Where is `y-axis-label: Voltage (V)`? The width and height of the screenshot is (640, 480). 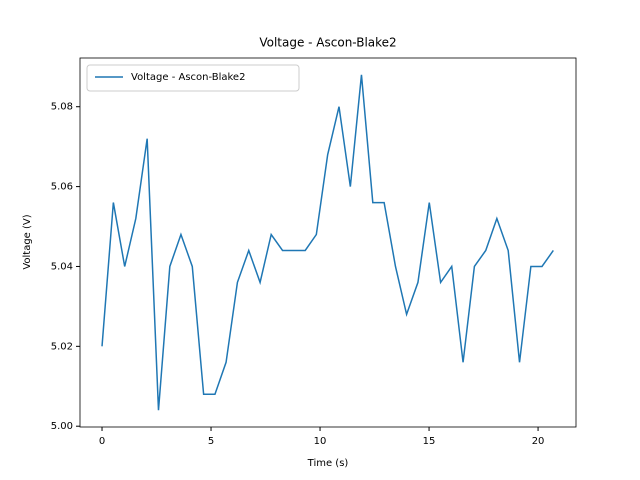 y-axis-label: Voltage (V) is located at coordinates (27, 241).